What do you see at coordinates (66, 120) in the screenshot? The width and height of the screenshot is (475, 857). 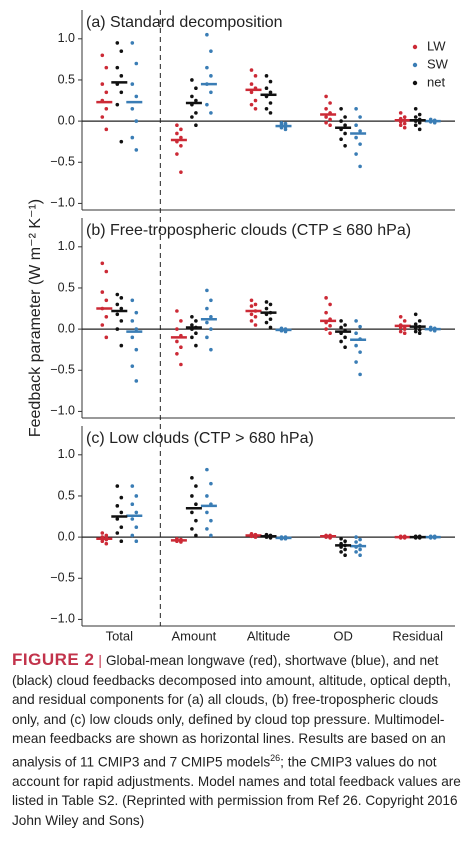 I see `y-tick-label: 0.0` at bounding box center [66, 120].